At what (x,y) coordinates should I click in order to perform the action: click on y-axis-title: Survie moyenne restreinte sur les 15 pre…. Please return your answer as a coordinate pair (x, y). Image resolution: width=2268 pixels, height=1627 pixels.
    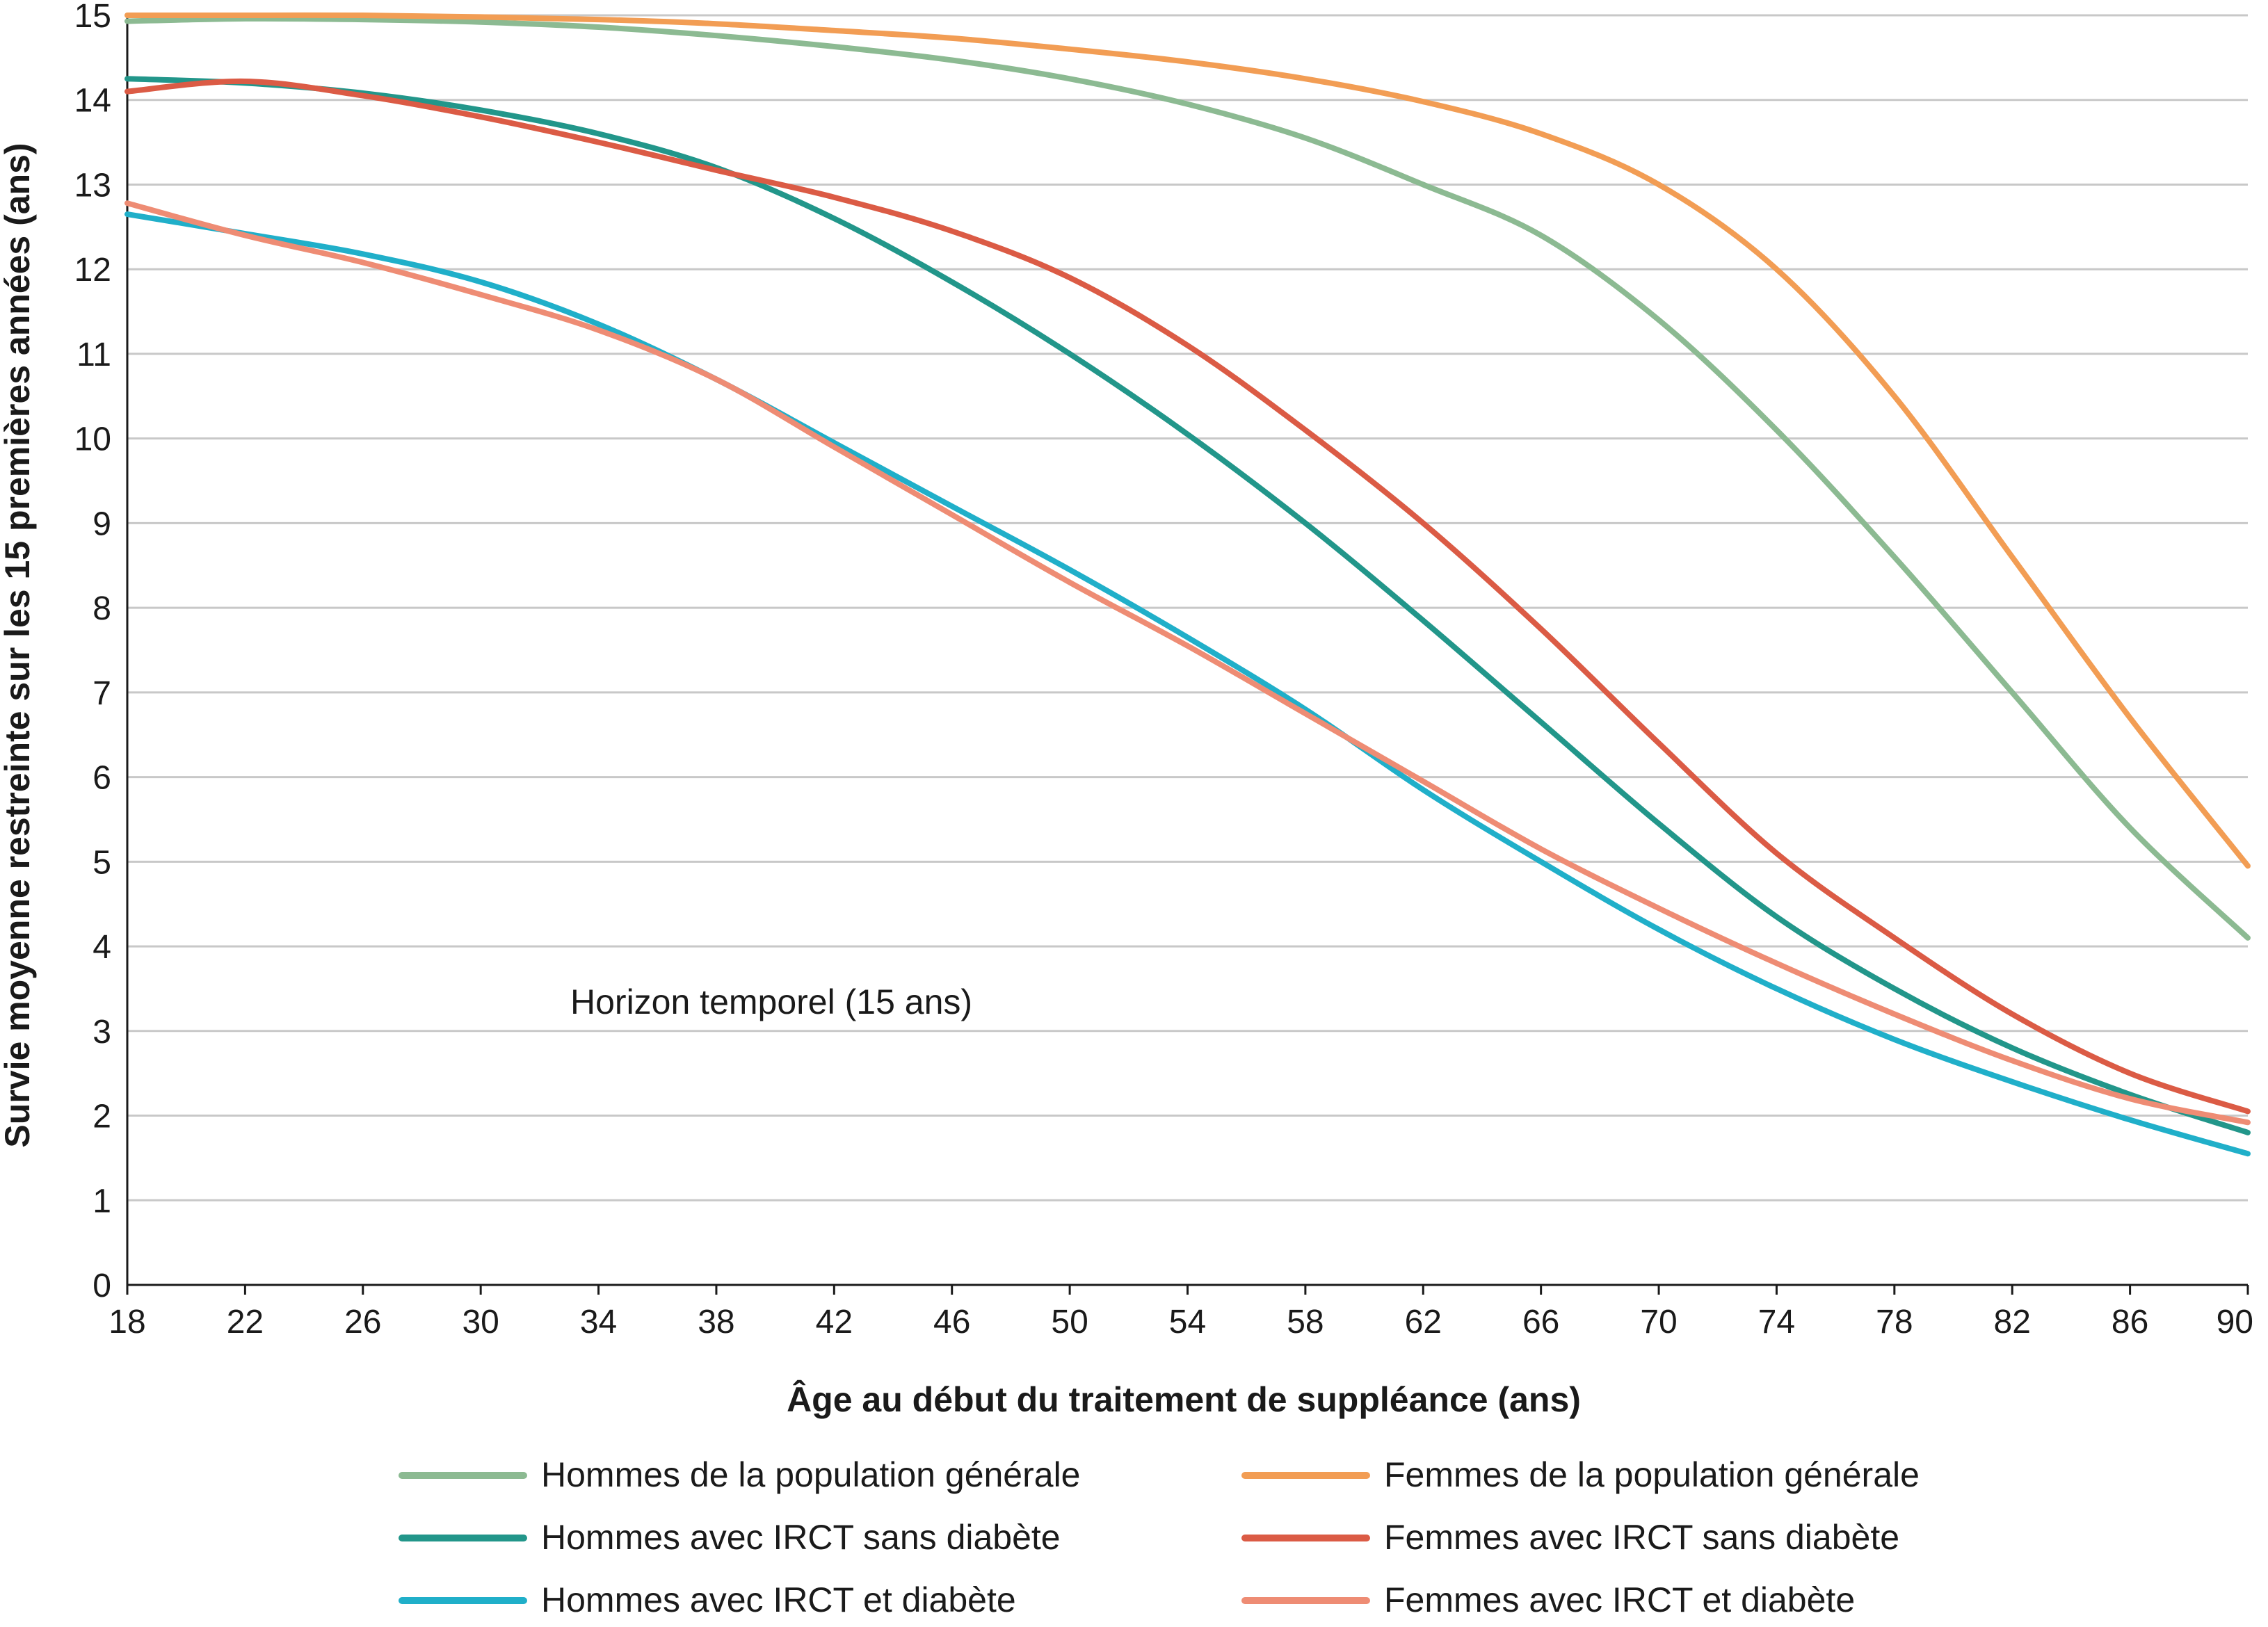
    Looking at the image, I should click on (18, 645).